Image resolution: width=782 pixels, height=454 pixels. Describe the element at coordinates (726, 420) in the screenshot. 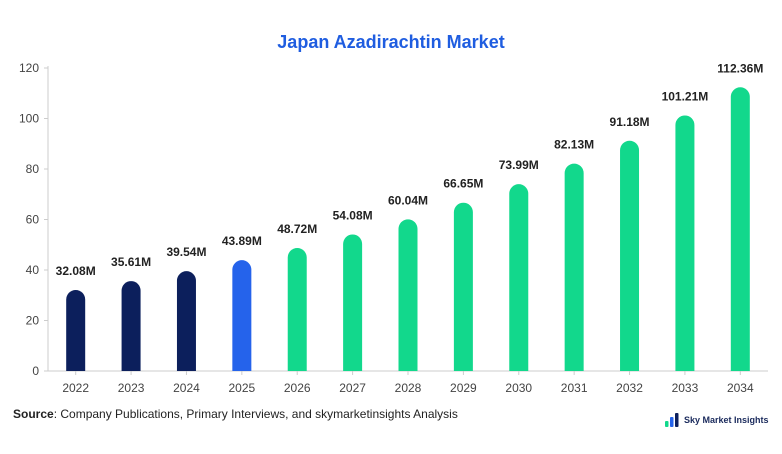

I see `brand-name: Sky Market Insights` at that location.